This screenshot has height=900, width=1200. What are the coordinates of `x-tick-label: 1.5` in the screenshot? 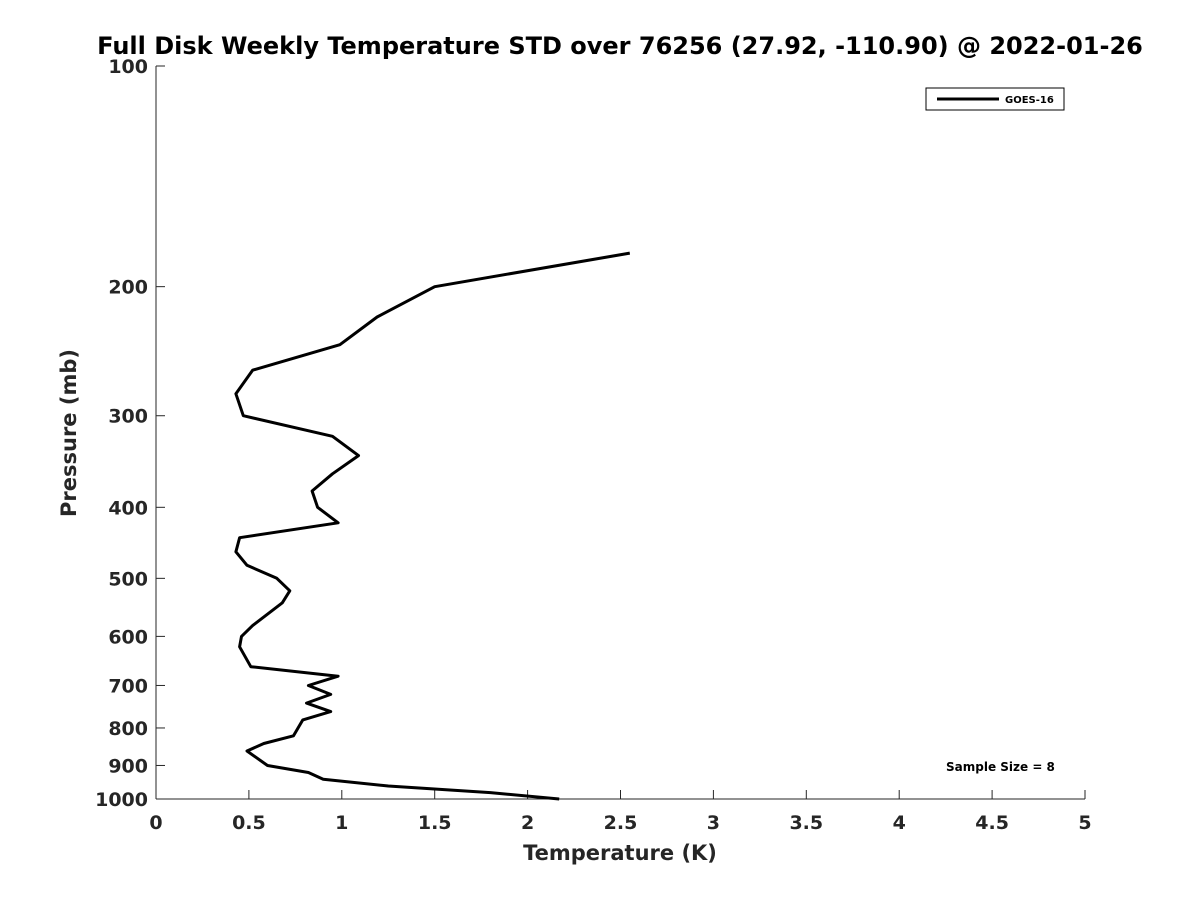 It's located at (435, 823).